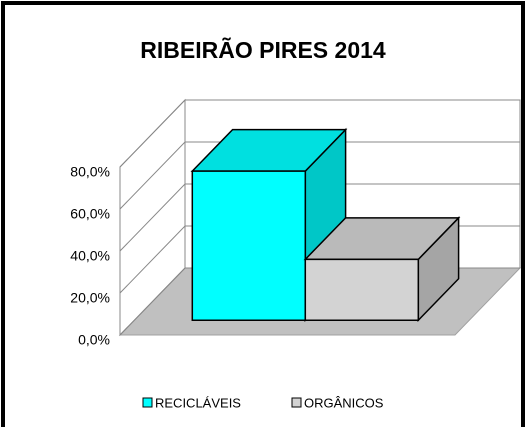  I want to click on legend-label: ORGÂNICOS, so click(344, 402).